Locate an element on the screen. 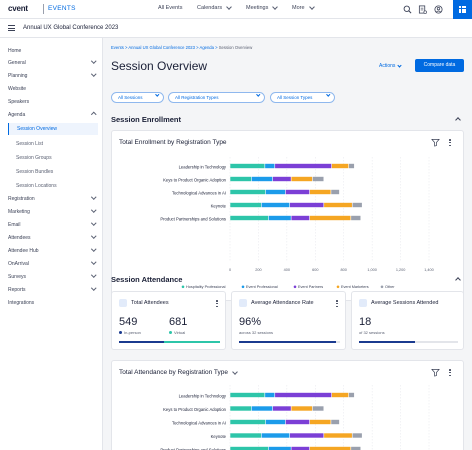 This screenshot has height=450, width=472. sidebar-subitem-session-bundles: Session Bundles is located at coordinates (35, 172).